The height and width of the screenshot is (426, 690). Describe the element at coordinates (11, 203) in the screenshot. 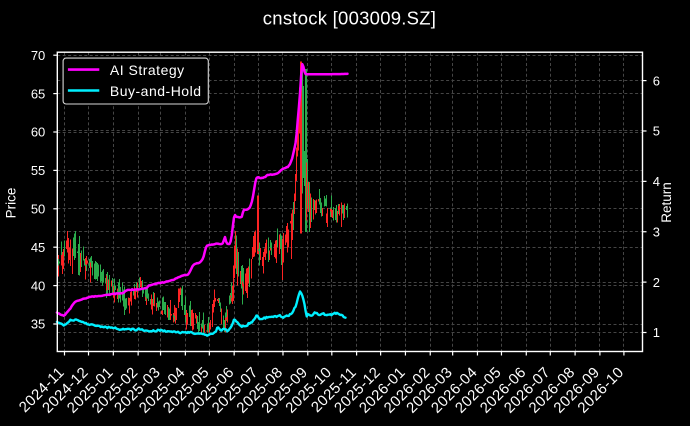

I see `svg-text: Price` at that location.